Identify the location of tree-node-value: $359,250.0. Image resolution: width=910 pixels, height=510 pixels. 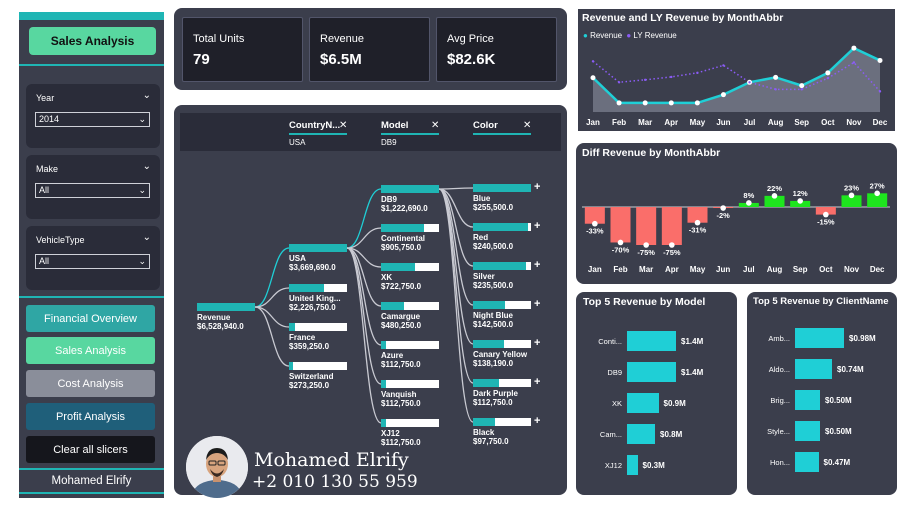
(309, 346).